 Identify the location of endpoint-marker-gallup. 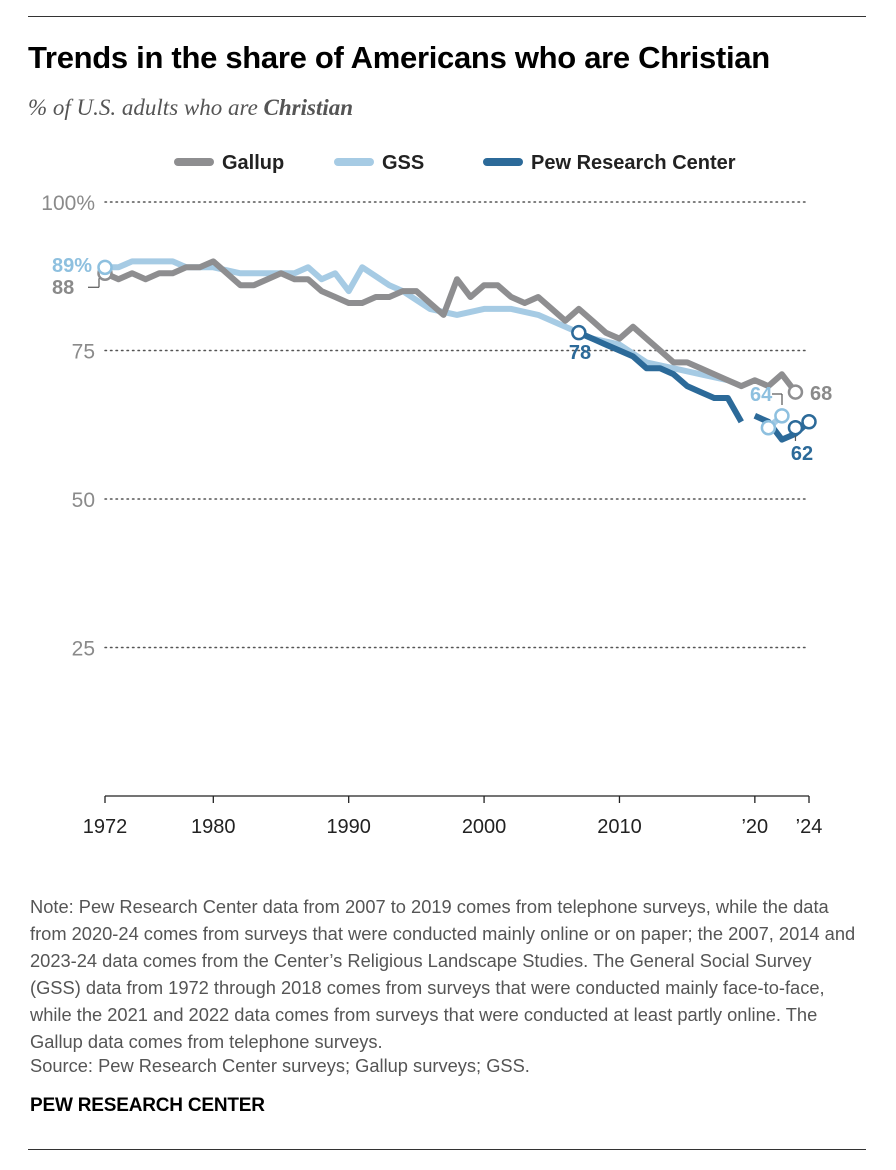
(795, 392).